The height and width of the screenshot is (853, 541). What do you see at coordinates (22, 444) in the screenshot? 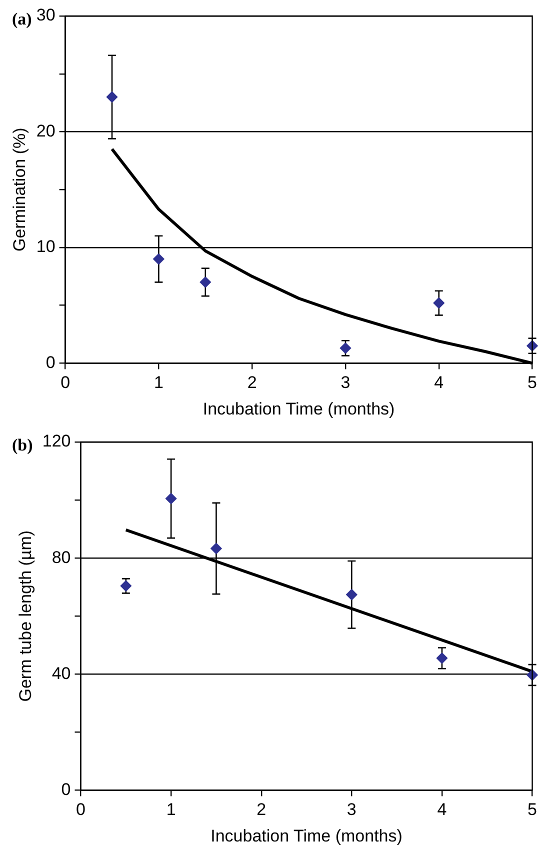
I see `chart-title: (b)` at bounding box center [22, 444].